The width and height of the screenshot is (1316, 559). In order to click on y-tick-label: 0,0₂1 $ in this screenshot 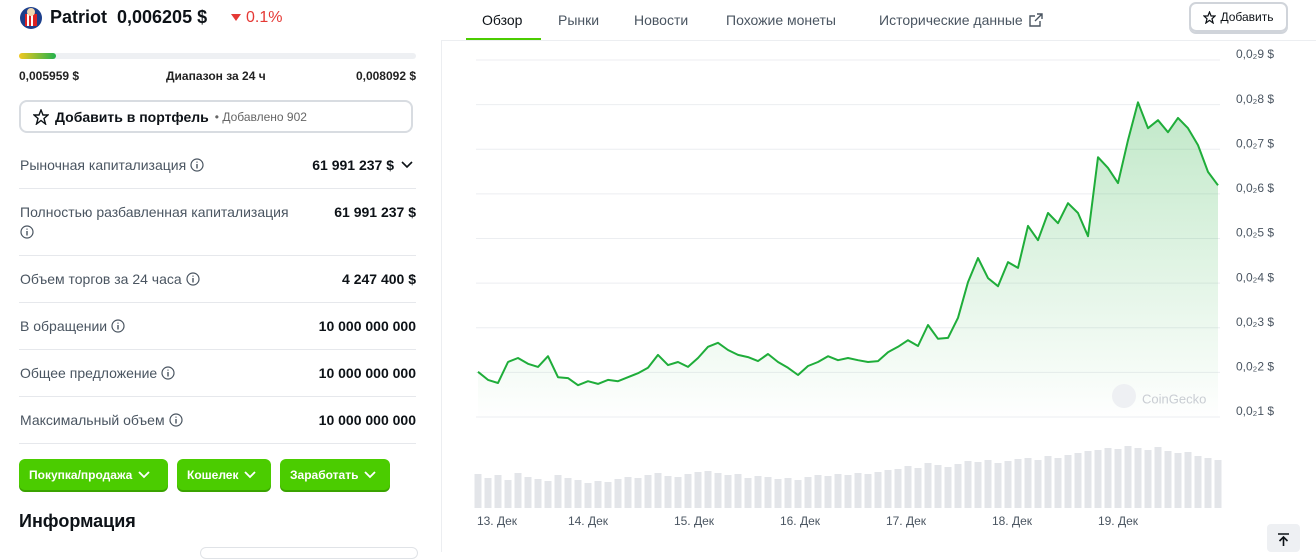, I will do `click(1255, 411)`.